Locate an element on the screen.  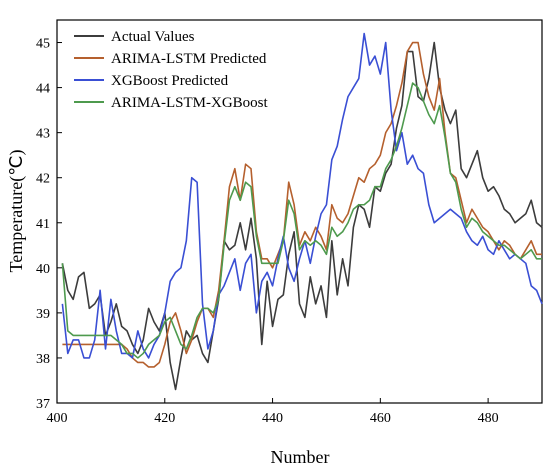
y-tick-label: 41 is located at coordinates (43, 224).